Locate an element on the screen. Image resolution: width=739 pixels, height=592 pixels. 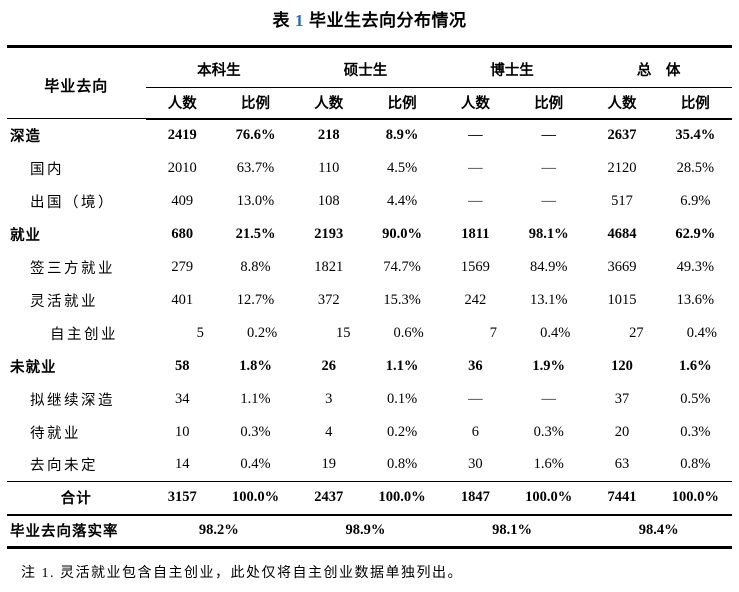
table-cell: 0.6% is located at coordinates (408, 332).